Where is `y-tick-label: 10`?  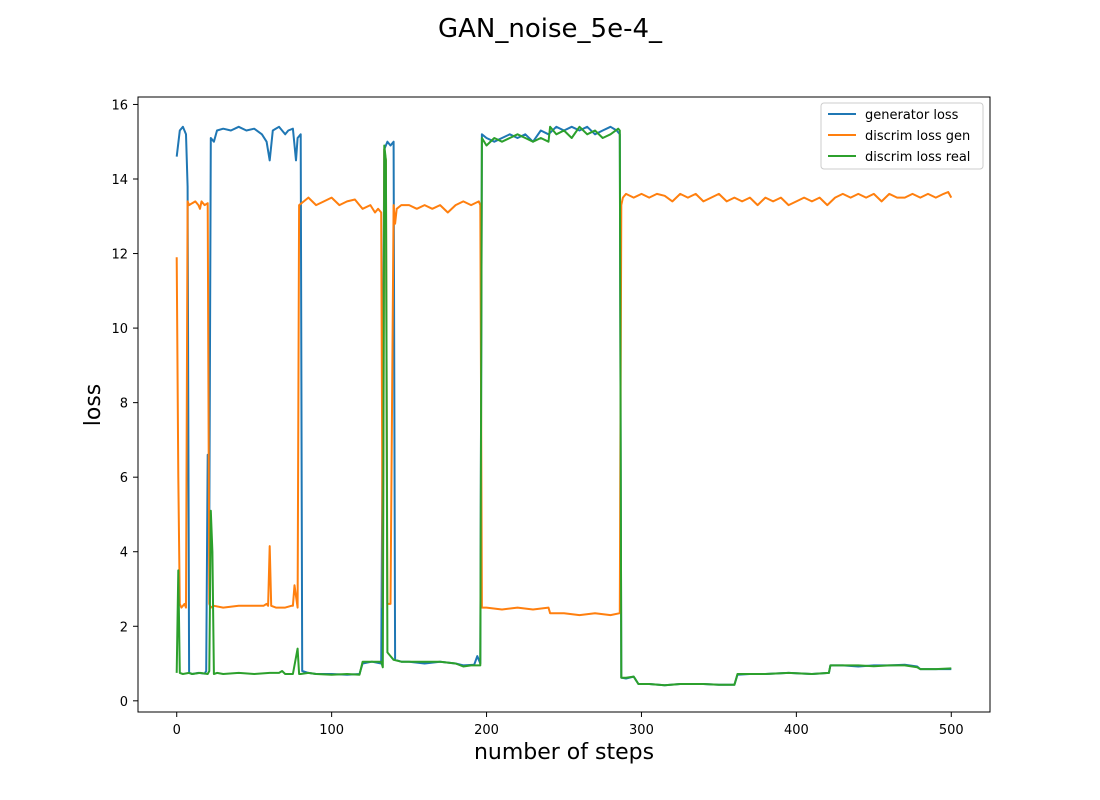 y-tick-label: 10 is located at coordinates (119, 329).